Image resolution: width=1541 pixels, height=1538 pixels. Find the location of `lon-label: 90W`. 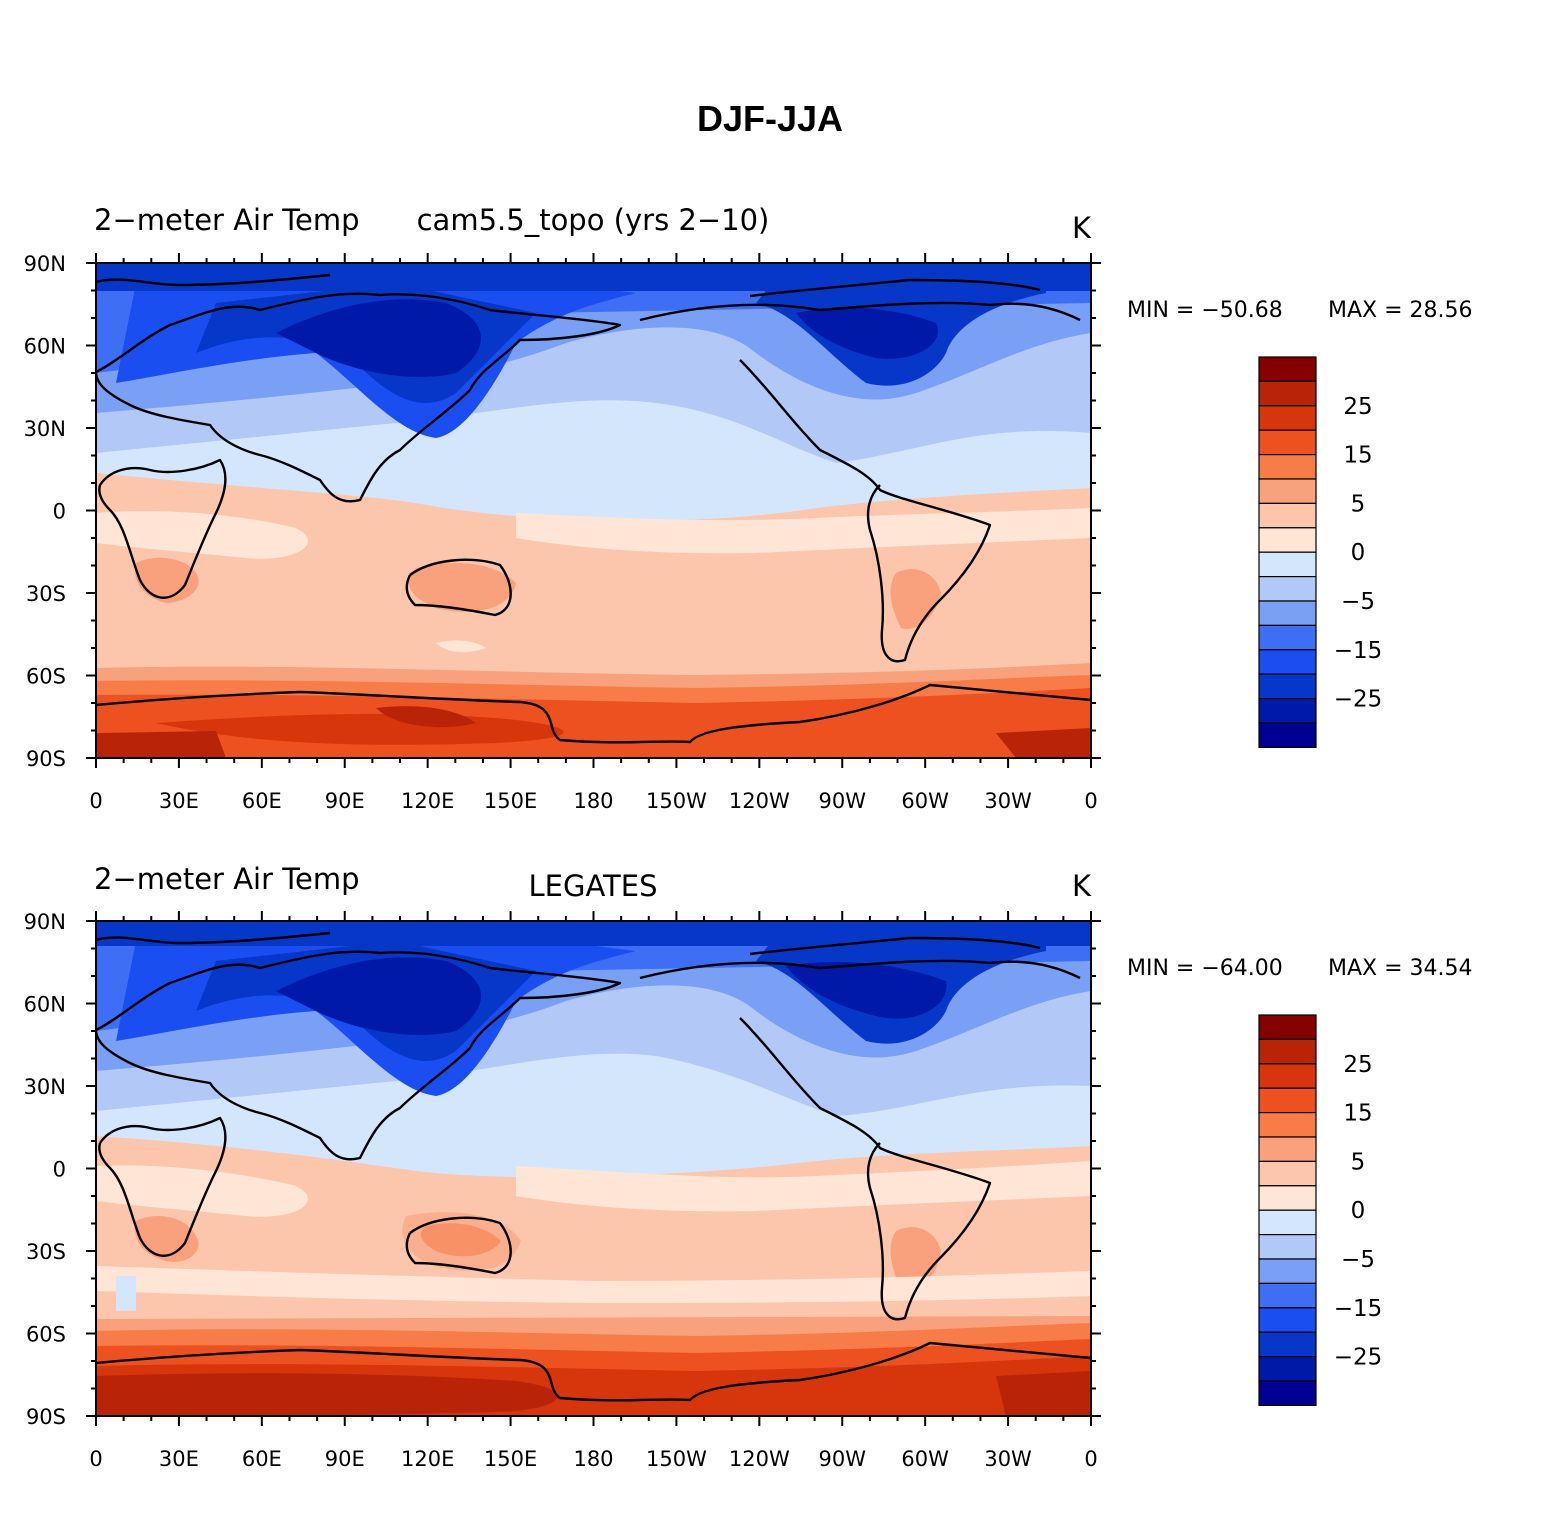

lon-label: 90W is located at coordinates (843, 1459).